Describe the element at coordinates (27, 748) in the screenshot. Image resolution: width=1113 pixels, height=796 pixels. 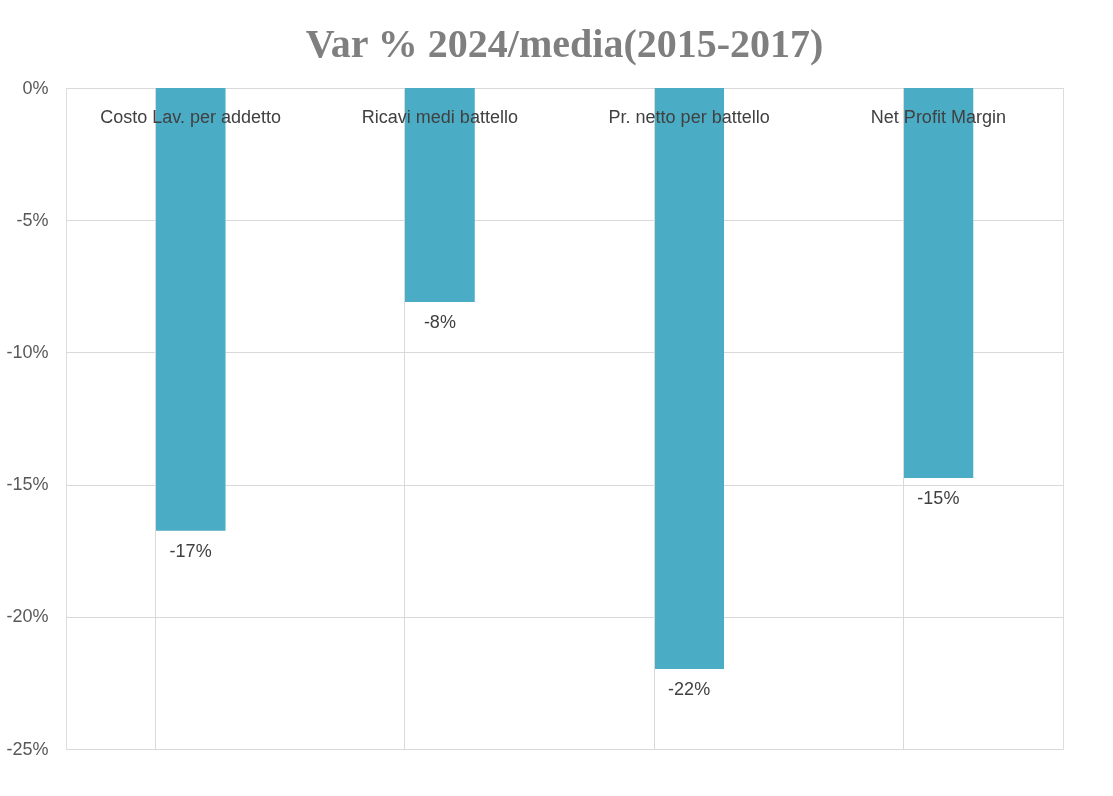
I see `y-tick-label: -25%` at that location.